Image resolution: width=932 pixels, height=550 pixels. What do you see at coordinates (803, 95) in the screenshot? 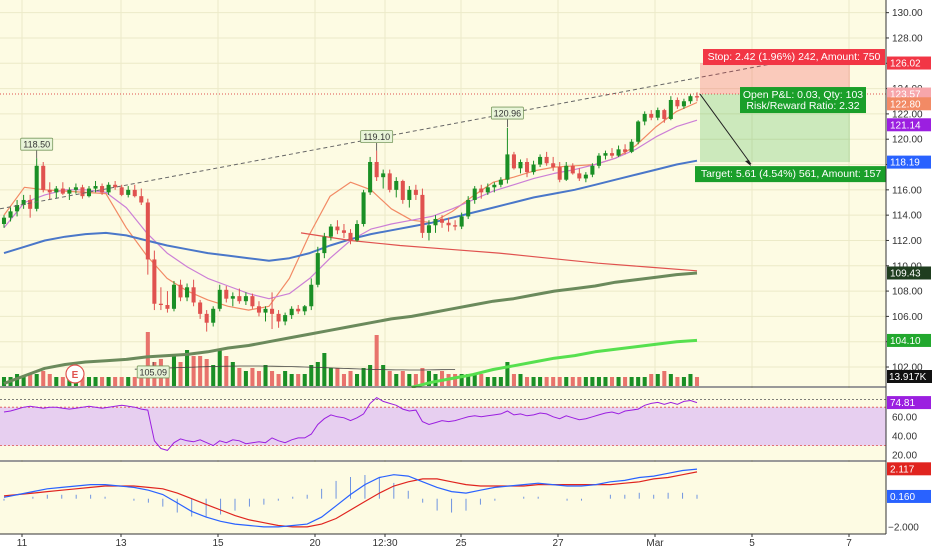
I see `pnl-callout-text: Open P&L: 0.03, Qty: 103` at bounding box center [803, 95].